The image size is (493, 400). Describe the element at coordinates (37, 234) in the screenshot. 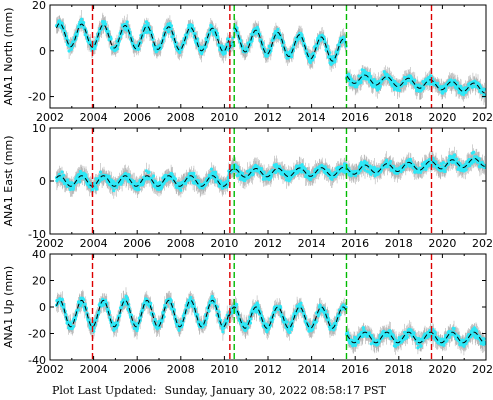

I see `y-tick-label: -10` at that location.